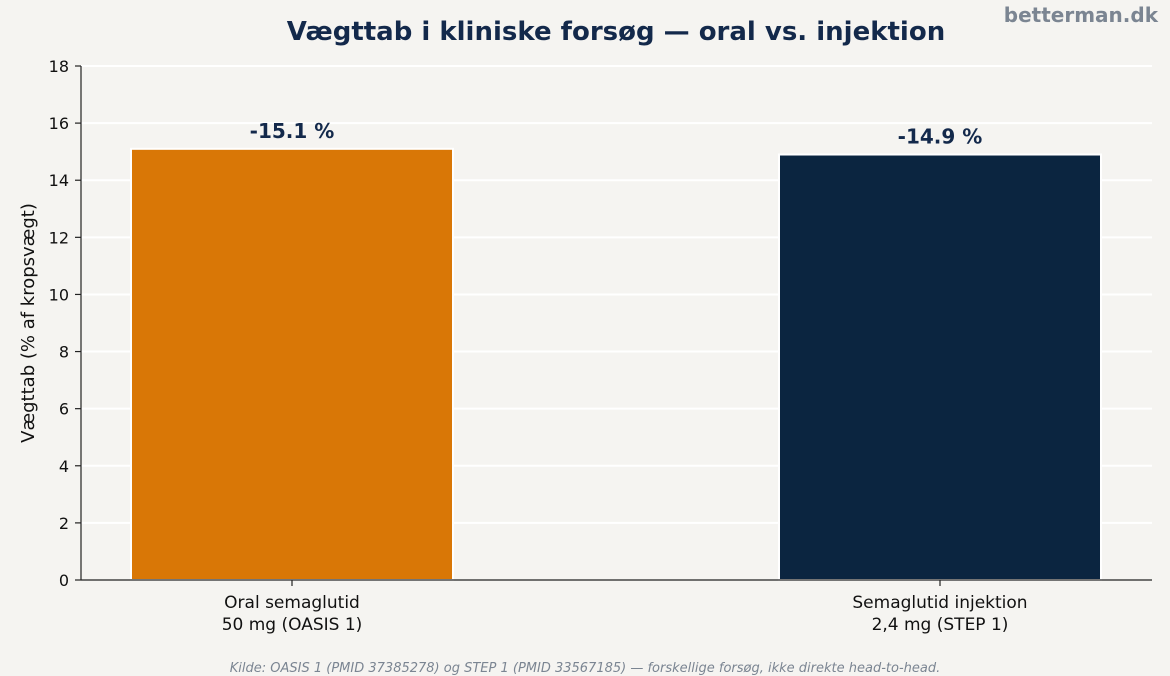  I want to click on y-tick-label: 8, so click(64, 352).